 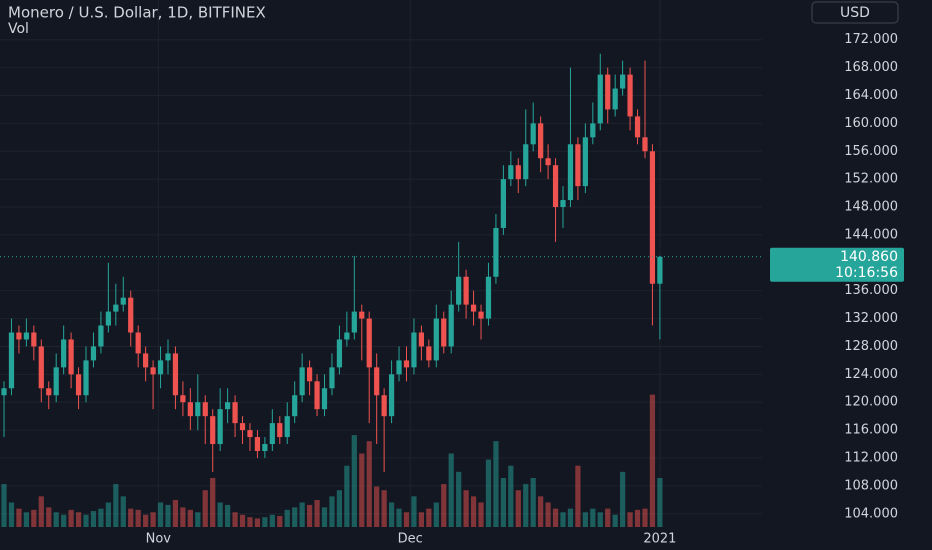 I want to click on y-tick-label: 136.000, so click(x=871, y=290).